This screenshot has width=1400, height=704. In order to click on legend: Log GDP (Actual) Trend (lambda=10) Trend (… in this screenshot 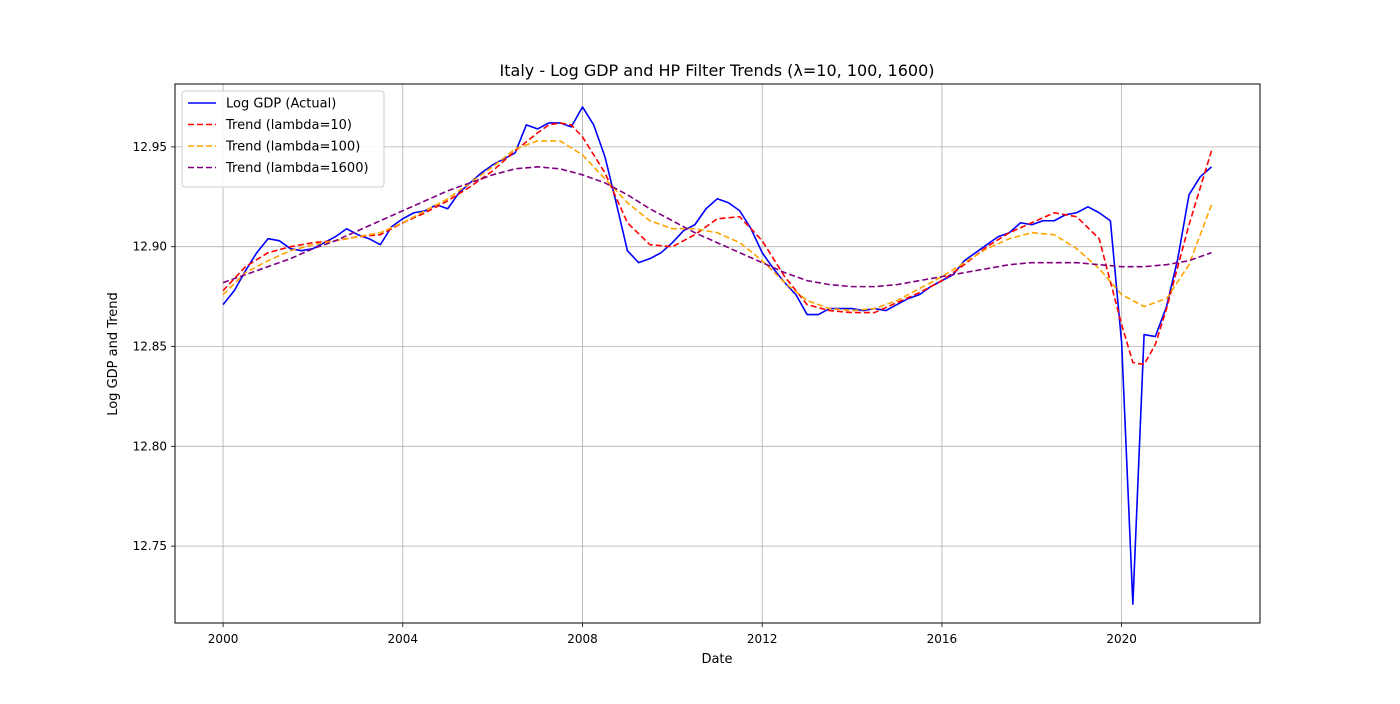, I will do `click(283, 139)`.